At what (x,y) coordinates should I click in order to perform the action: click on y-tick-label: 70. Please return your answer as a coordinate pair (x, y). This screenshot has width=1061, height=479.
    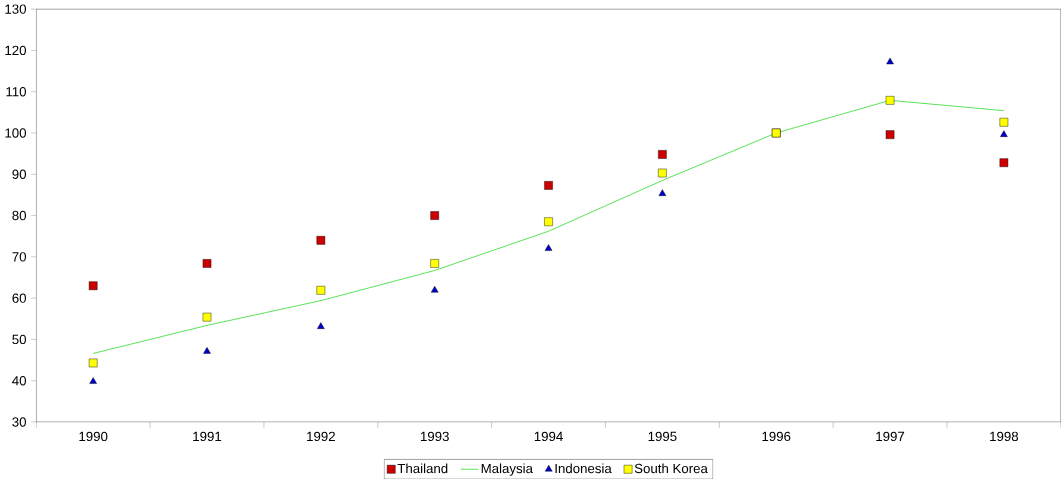
    Looking at the image, I should click on (19, 256).